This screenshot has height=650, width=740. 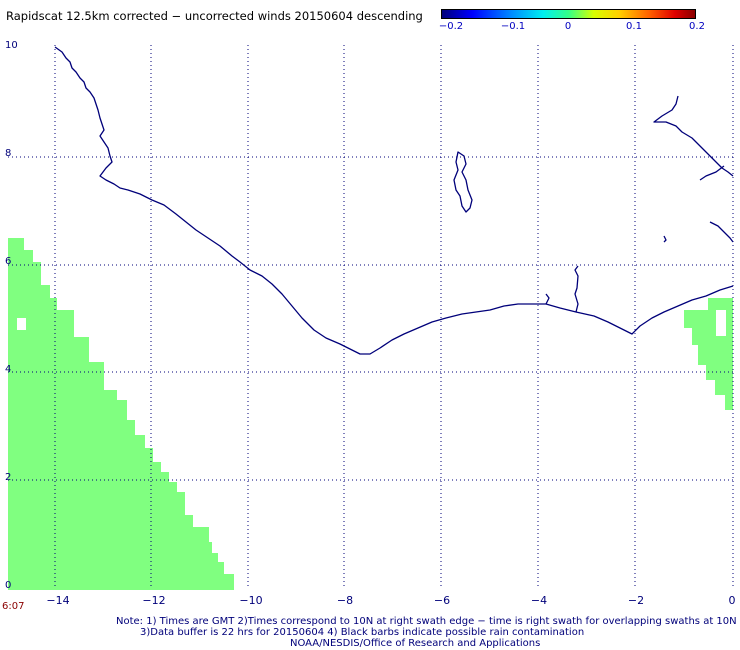 What do you see at coordinates (634, 26) in the screenshot?
I see `colorbar-tick: 0.1` at bounding box center [634, 26].